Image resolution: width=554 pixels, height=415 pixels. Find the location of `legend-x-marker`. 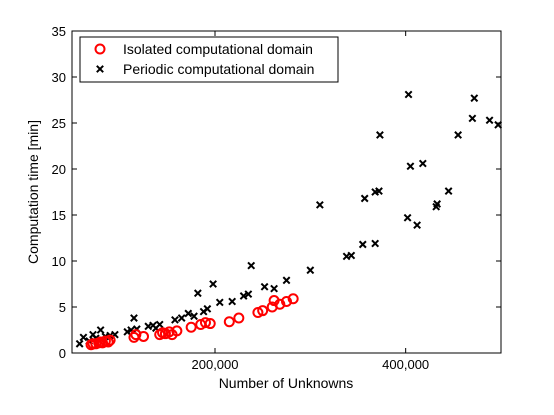

legend-x-marker is located at coordinates (100, 69).